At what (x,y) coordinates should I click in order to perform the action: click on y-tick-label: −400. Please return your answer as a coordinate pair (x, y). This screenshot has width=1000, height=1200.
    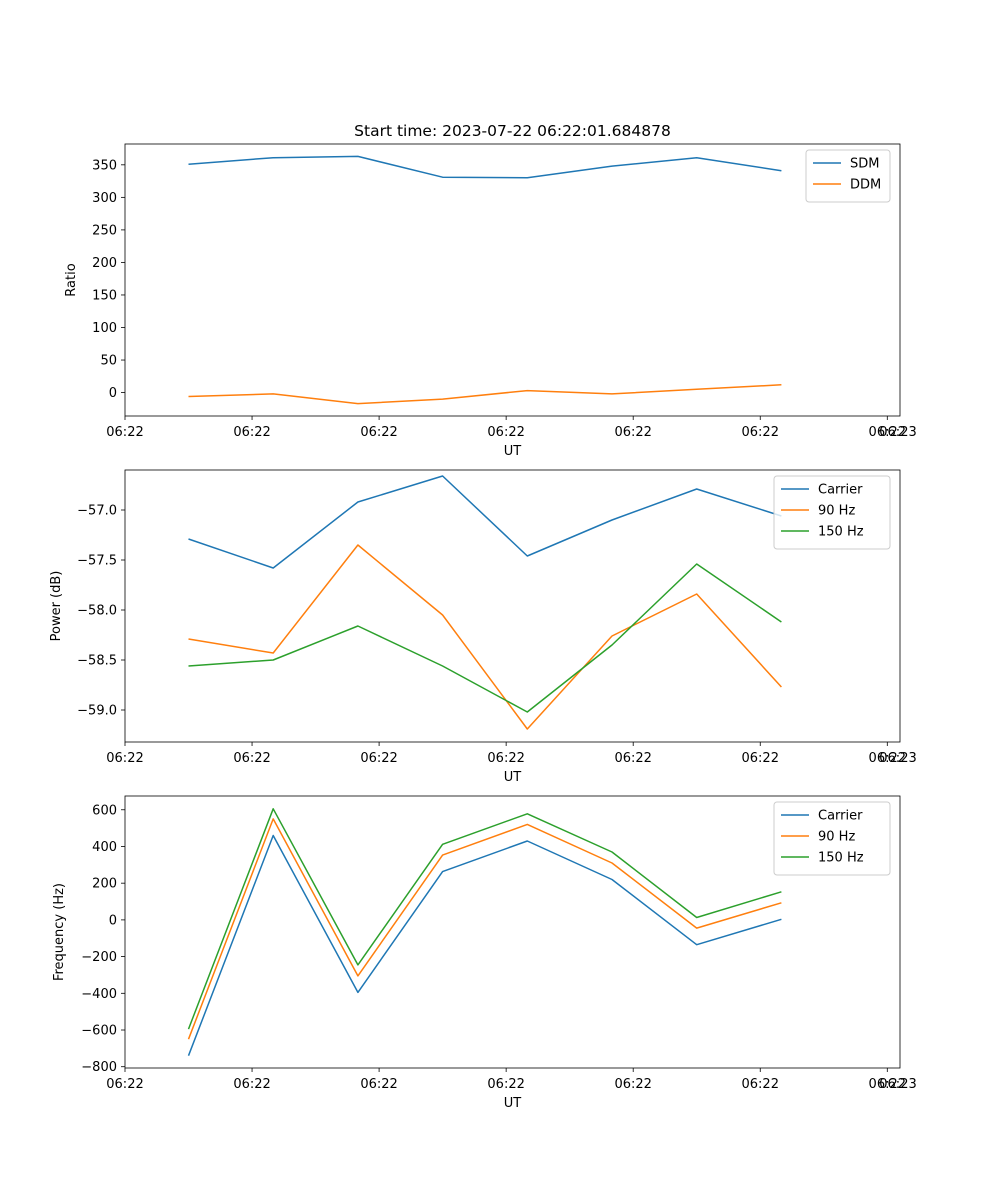
    Looking at the image, I should click on (99, 994).